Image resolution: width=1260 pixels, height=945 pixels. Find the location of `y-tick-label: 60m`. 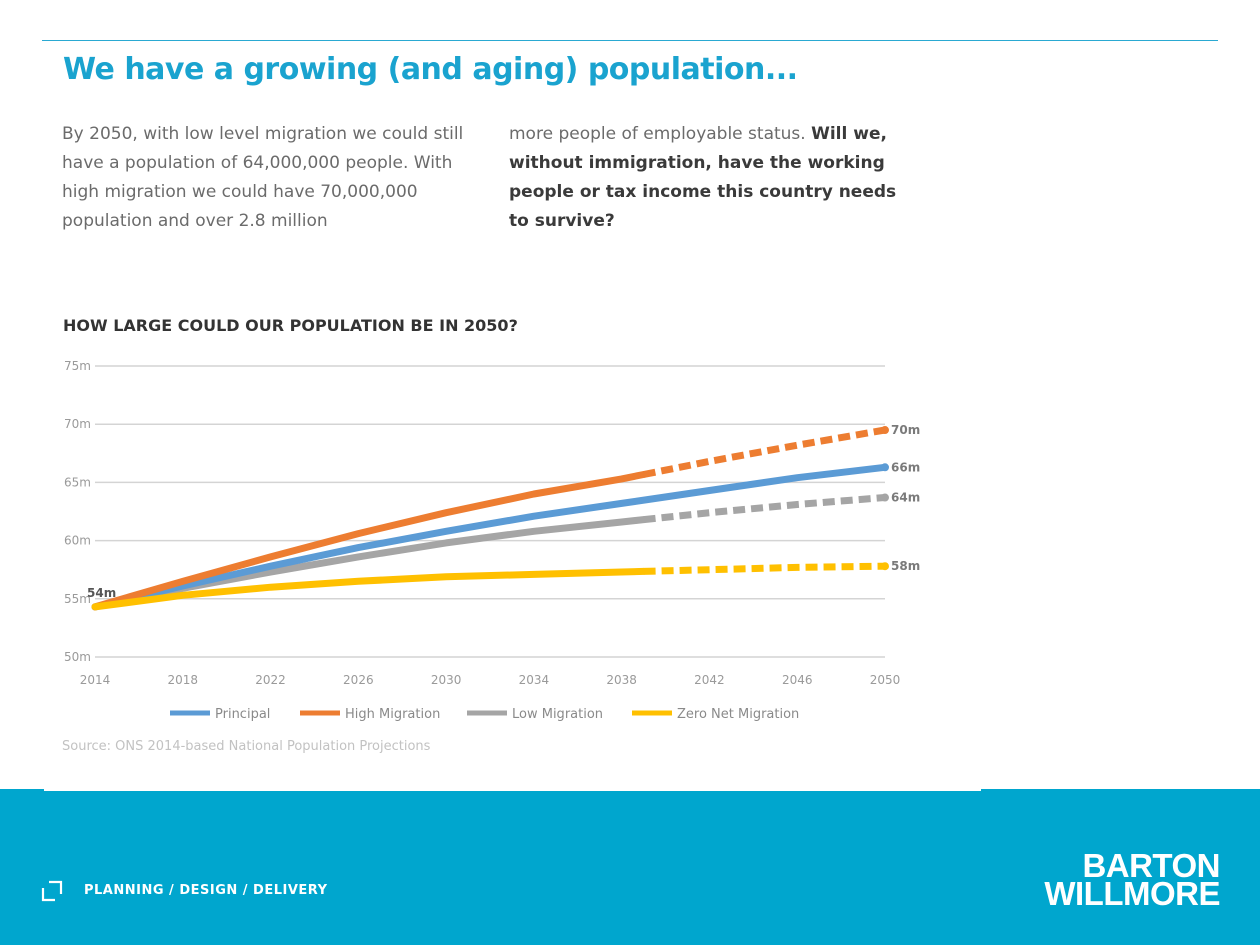

y-tick-label: 60m is located at coordinates (77, 541).